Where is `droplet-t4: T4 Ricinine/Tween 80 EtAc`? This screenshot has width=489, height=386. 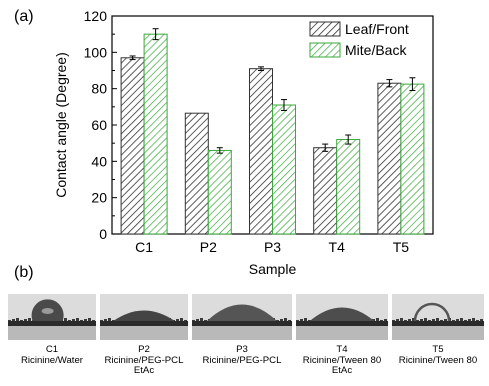
droplet-t4: T4 Ricinine/Tween 80 EtAc is located at coordinates (342, 336).